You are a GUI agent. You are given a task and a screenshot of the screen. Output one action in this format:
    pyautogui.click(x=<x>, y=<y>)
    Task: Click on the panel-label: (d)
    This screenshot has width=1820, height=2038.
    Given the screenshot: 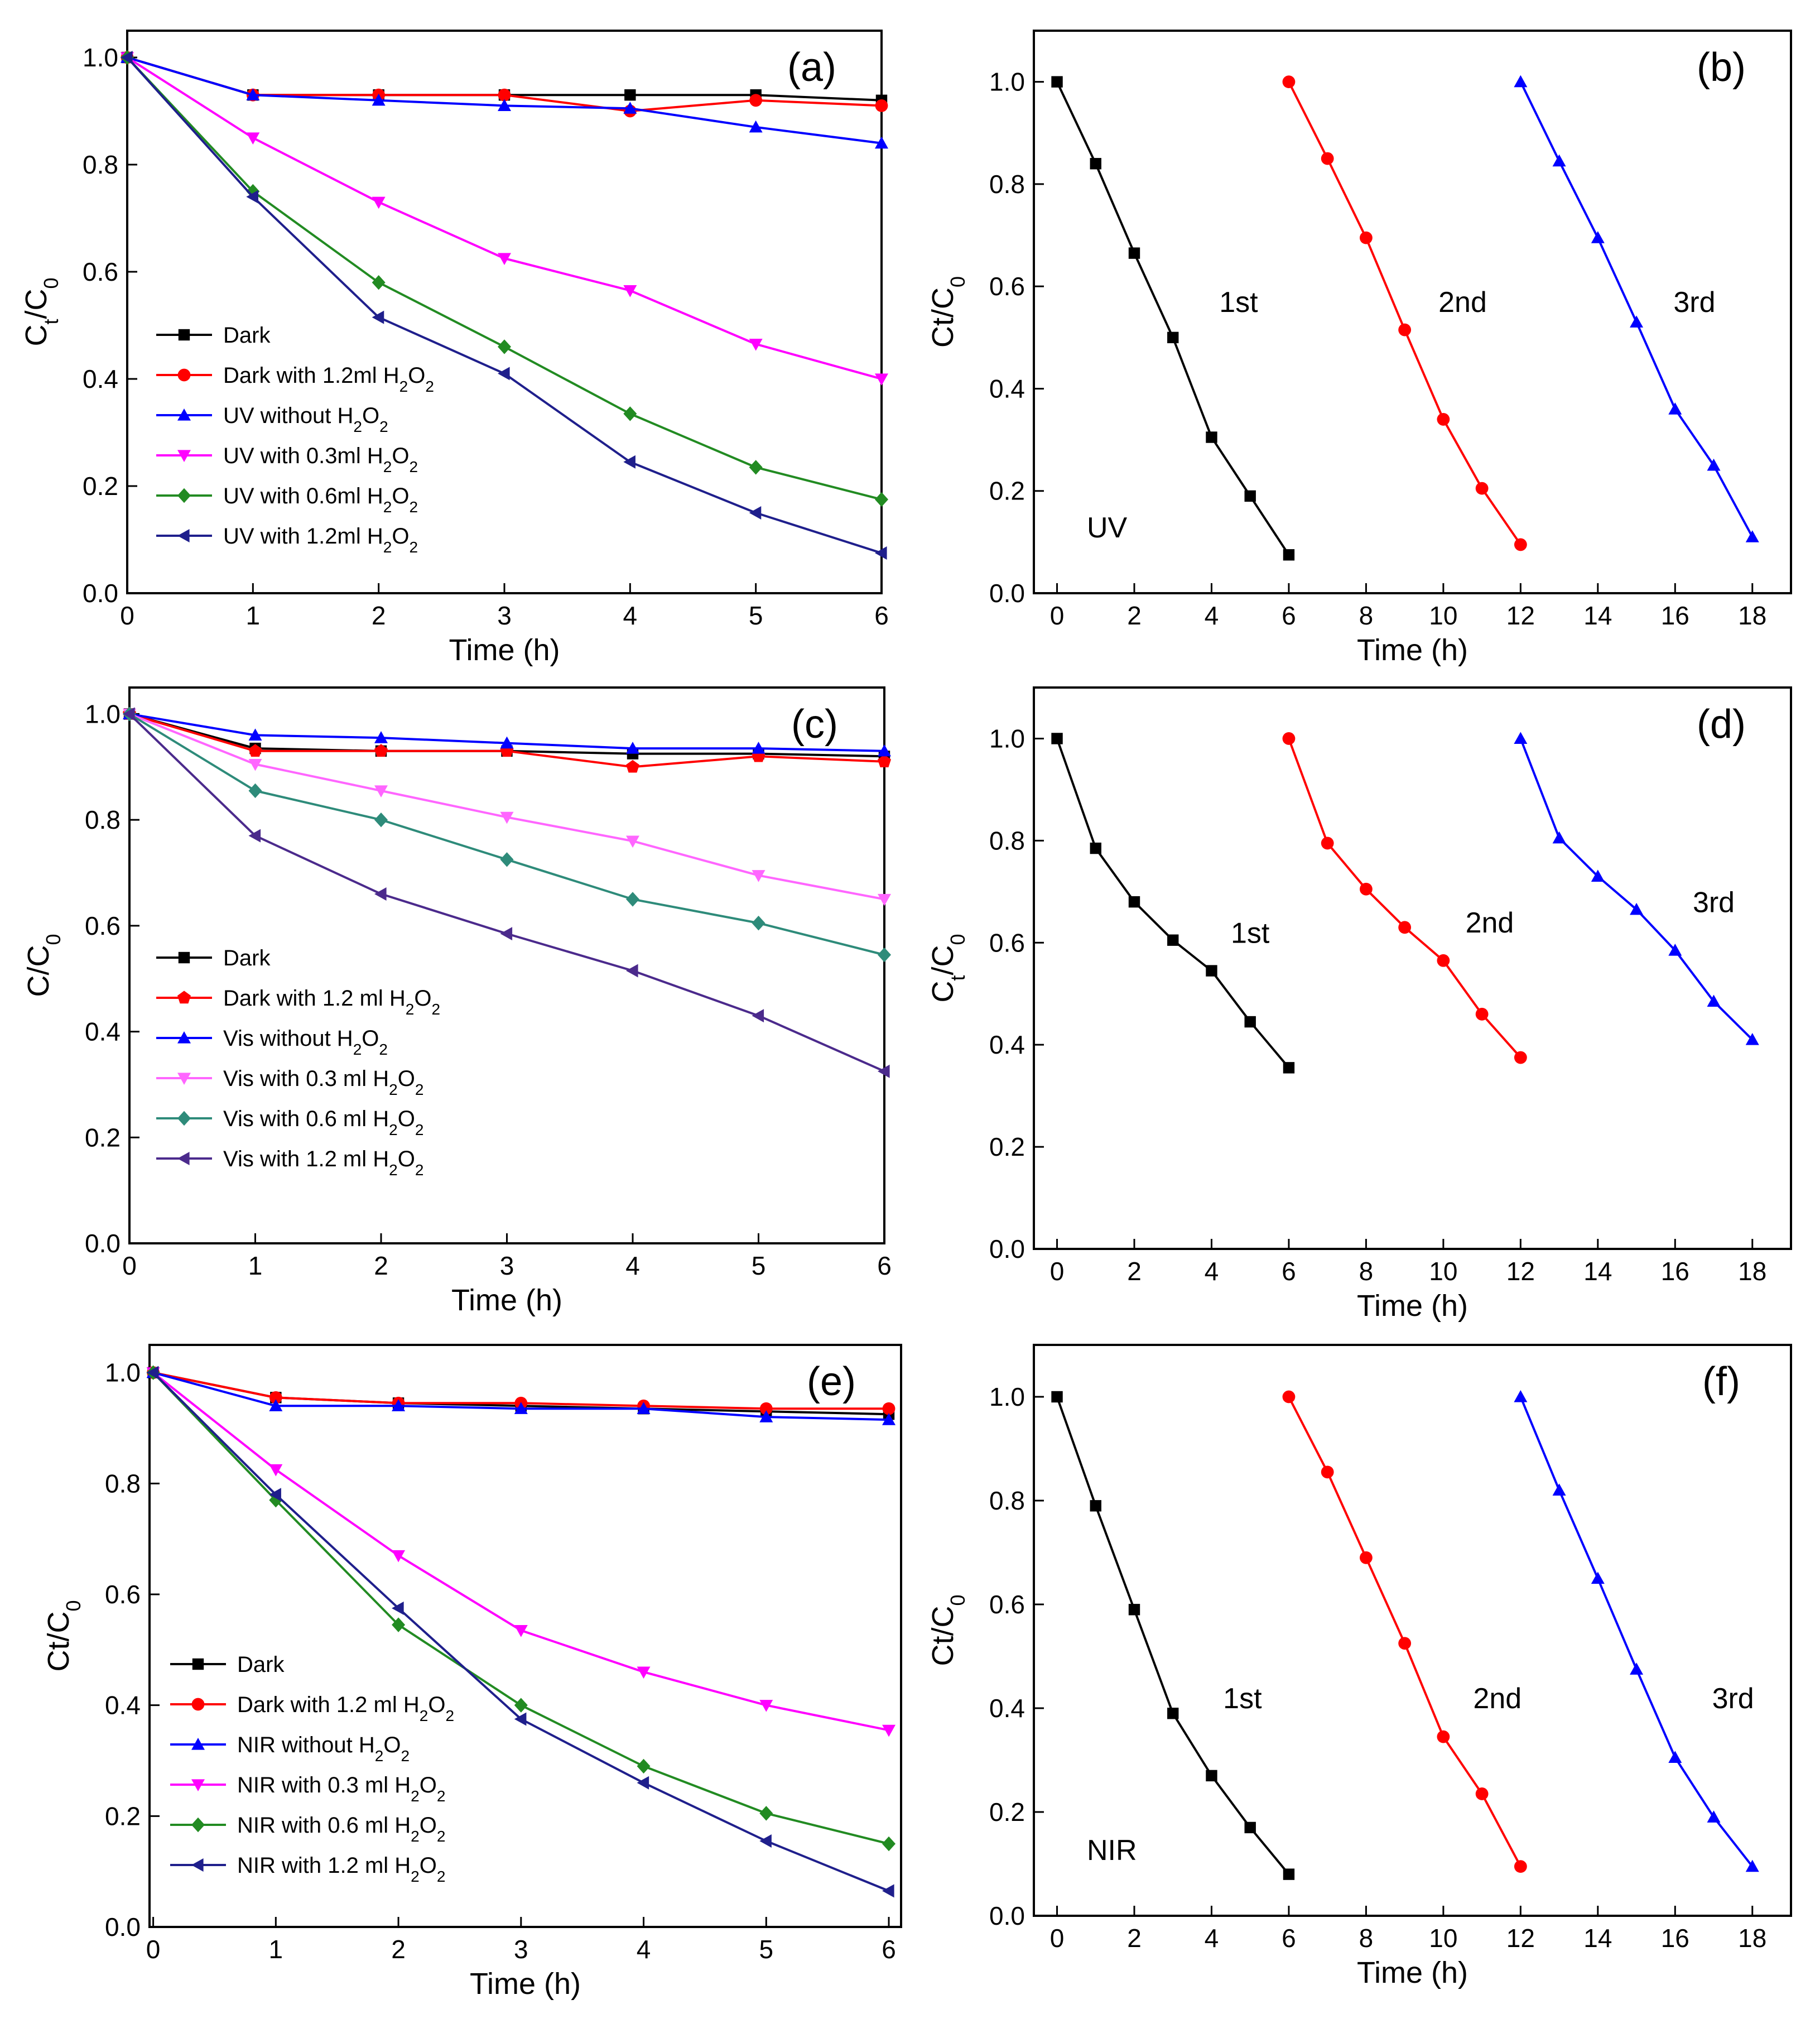 What is the action you would take?
    pyautogui.click(x=1721, y=724)
    